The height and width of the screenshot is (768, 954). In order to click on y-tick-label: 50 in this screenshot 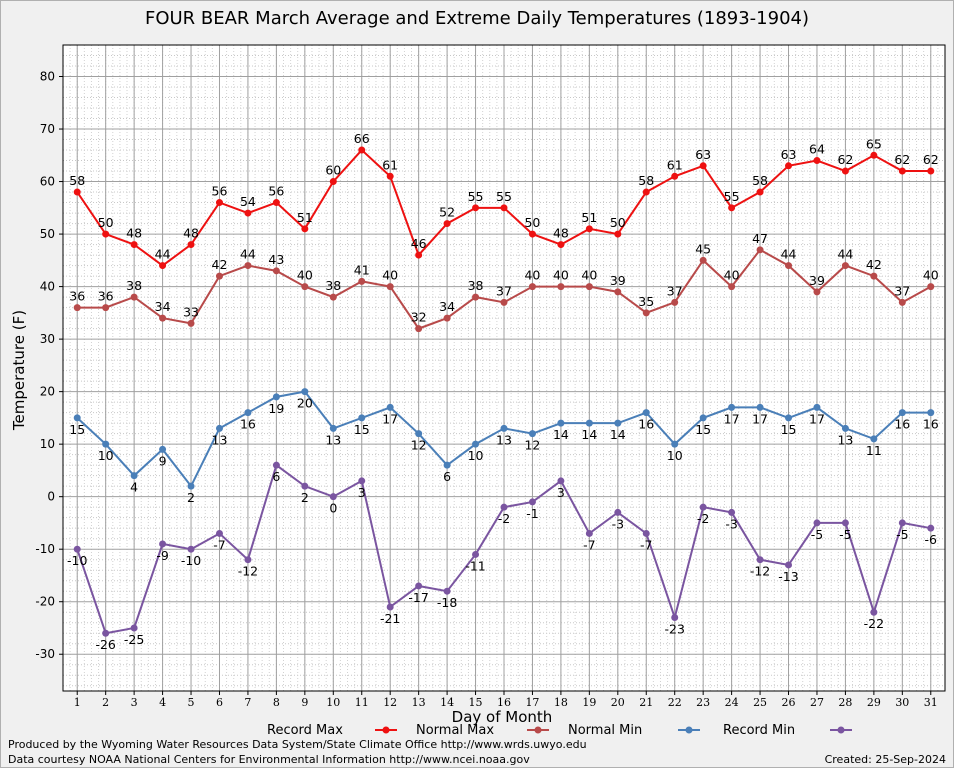, I will do `click(47, 234)`.